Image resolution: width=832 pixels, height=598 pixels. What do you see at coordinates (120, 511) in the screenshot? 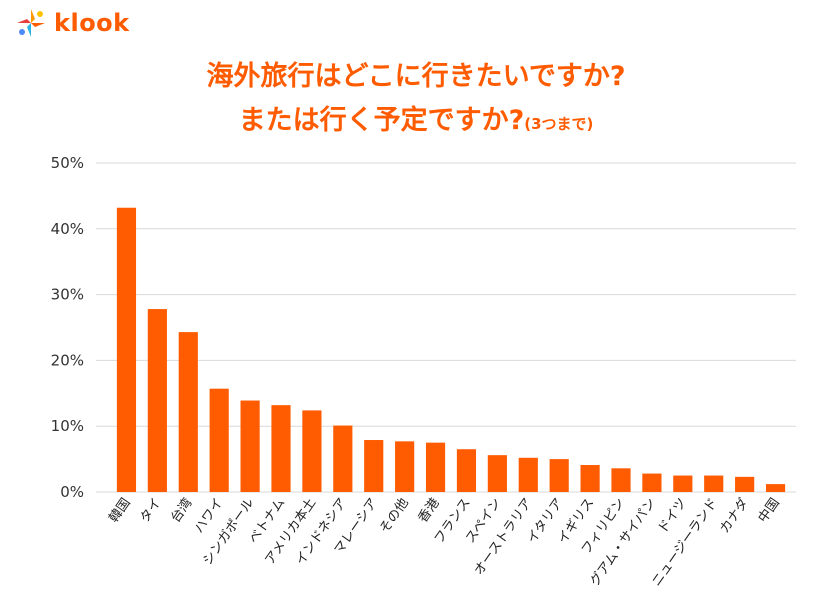
I see `x-tick-label: 韓国` at bounding box center [120, 511].